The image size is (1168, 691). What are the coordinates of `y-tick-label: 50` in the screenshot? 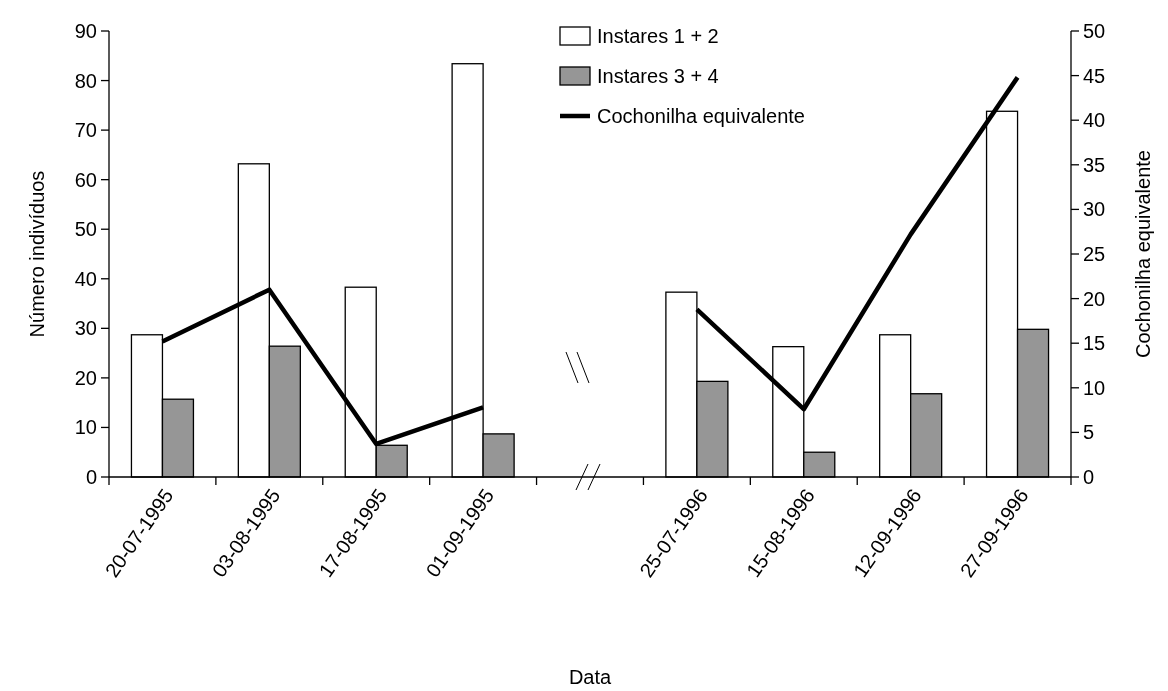 It's located at (85, 229).